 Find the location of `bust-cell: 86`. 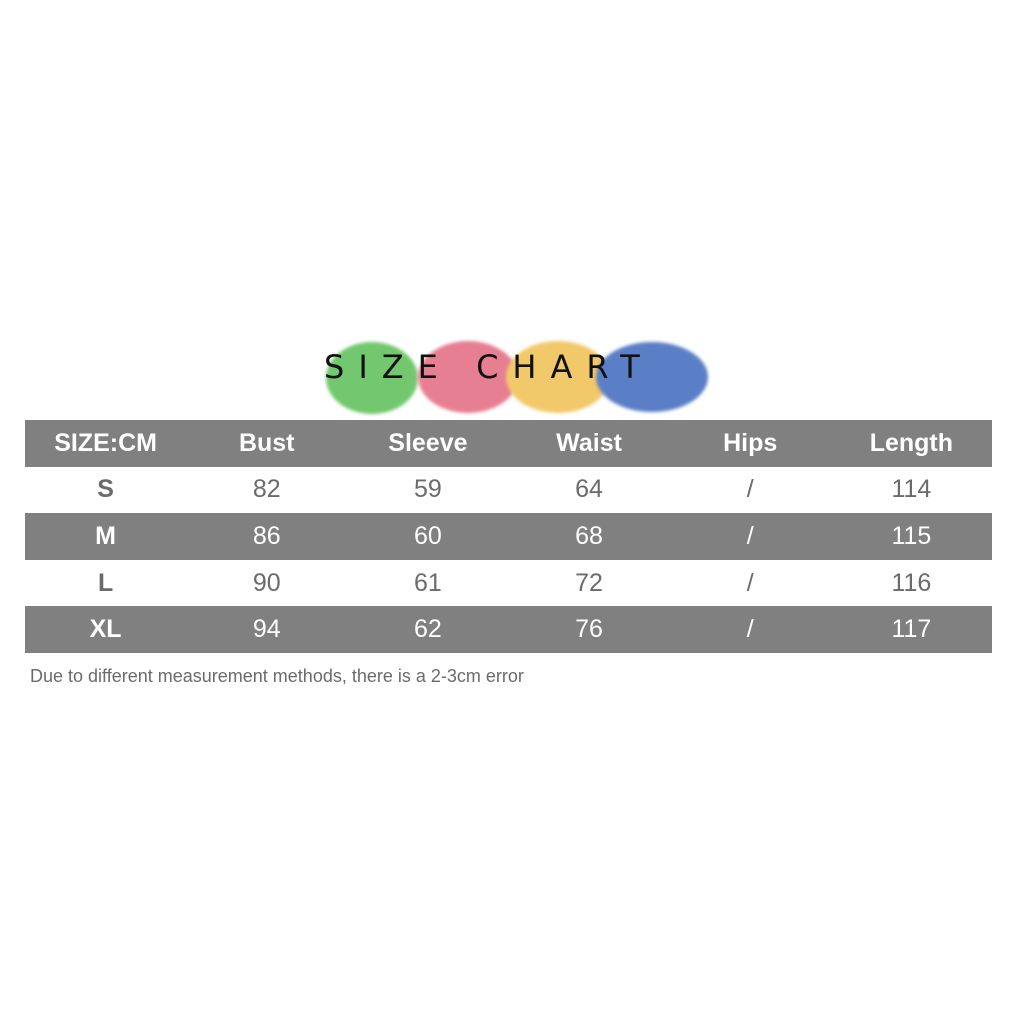

bust-cell: 86 is located at coordinates (267, 536).